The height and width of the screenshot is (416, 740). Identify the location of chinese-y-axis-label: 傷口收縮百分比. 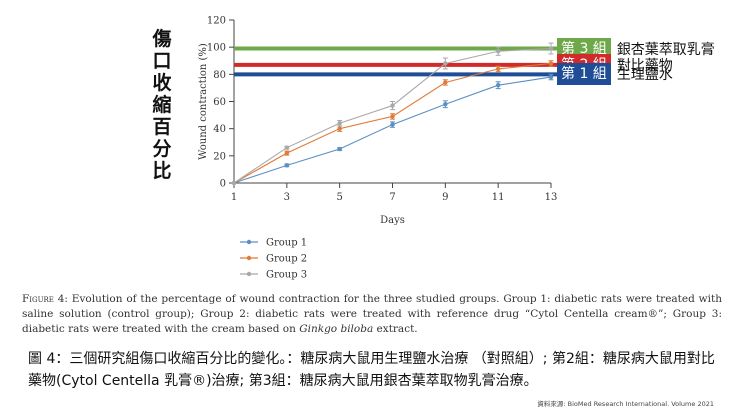
(162, 105).